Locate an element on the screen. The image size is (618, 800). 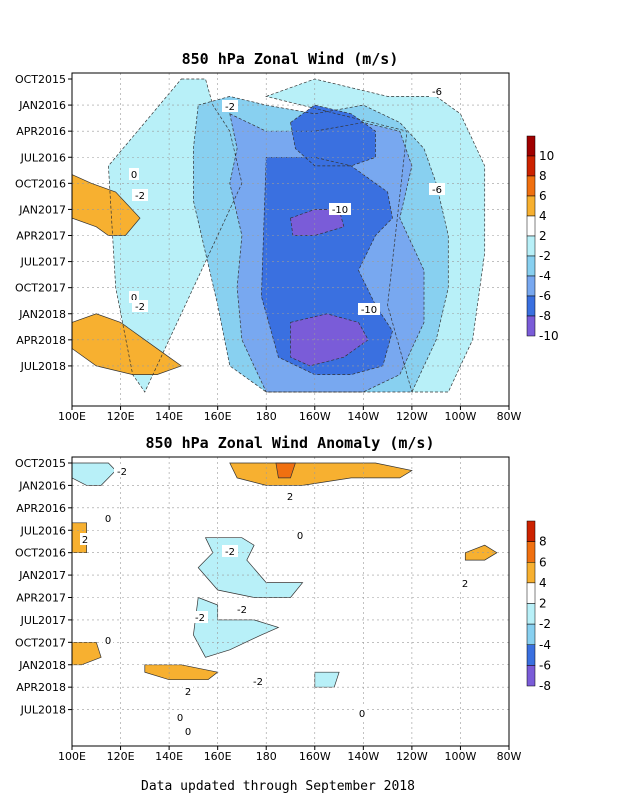
chart-title-2: 850 hPa Zonal Wind Anomaly (m/s) is located at coordinates (290, 443).